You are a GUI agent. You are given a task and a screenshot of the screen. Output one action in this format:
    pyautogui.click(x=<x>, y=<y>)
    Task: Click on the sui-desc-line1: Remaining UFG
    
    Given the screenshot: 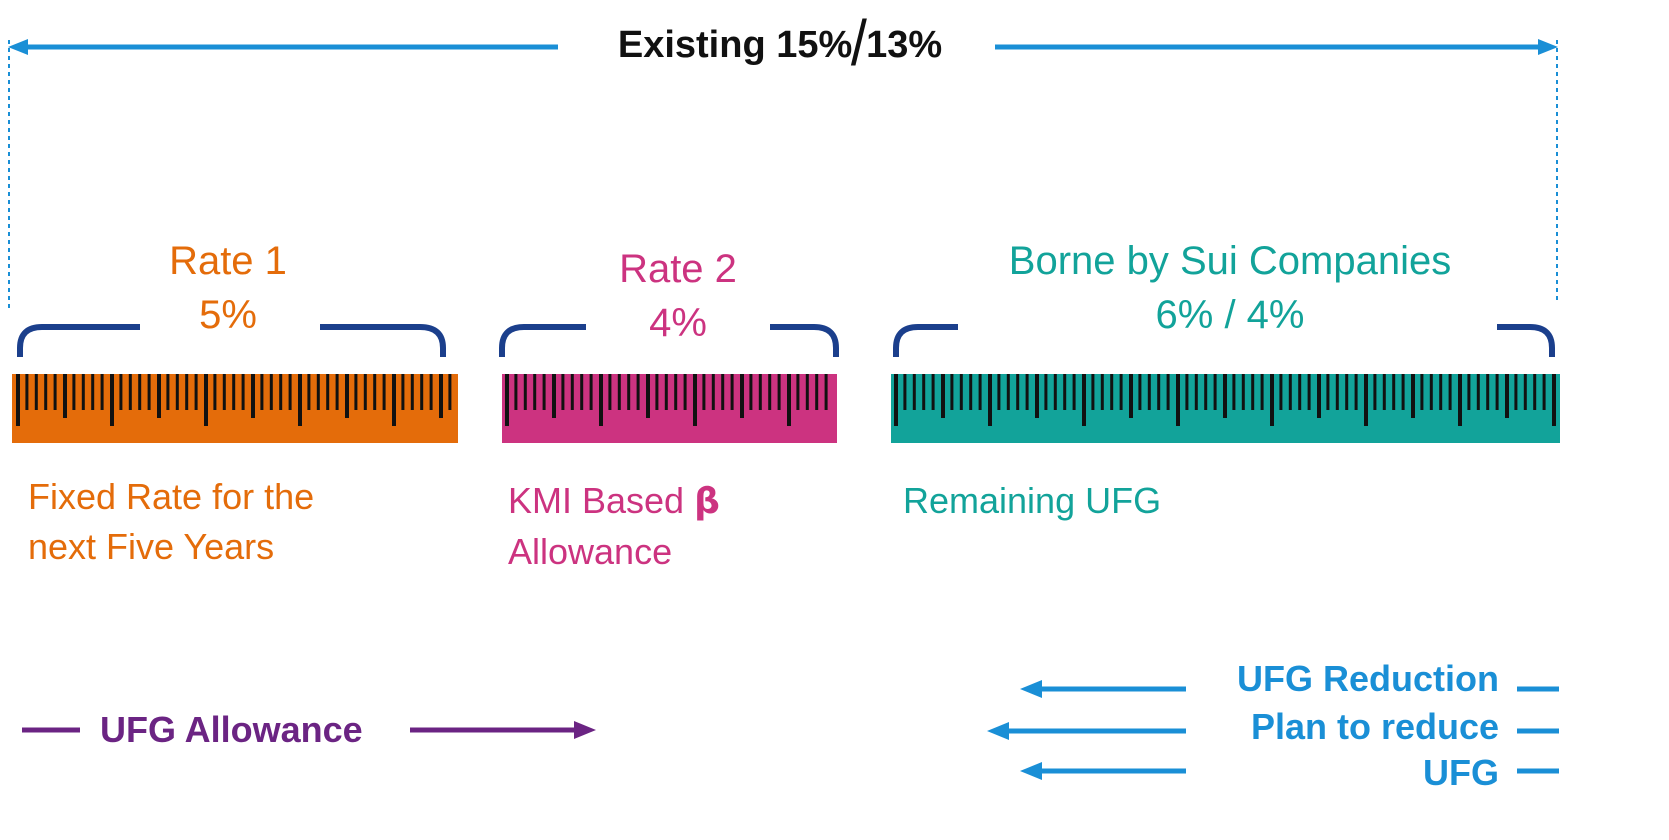 What is the action you would take?
    pyautogui.click(x=1032, y=500)
    